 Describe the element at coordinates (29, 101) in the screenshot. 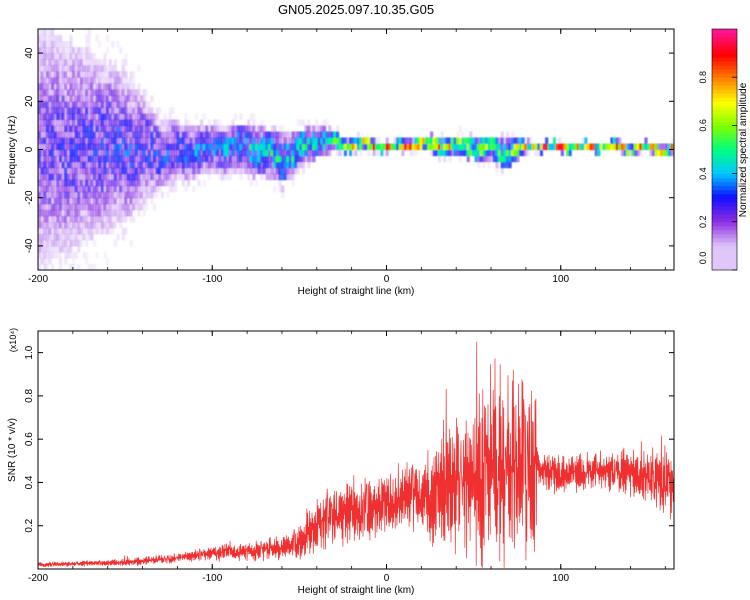

I see `y-tick-label: 20` at that location.